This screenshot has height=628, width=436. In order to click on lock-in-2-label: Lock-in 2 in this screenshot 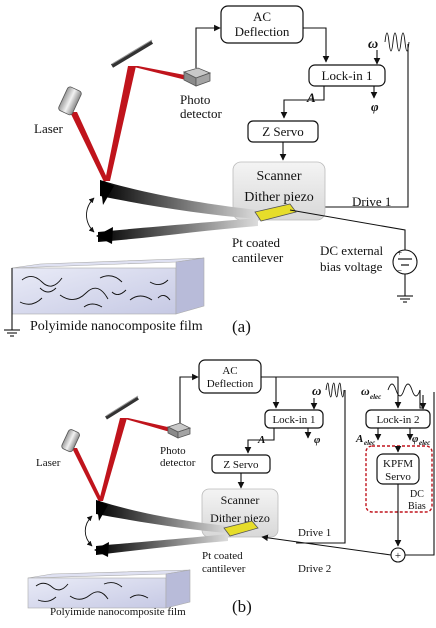, I will do `click(397, 420)`.